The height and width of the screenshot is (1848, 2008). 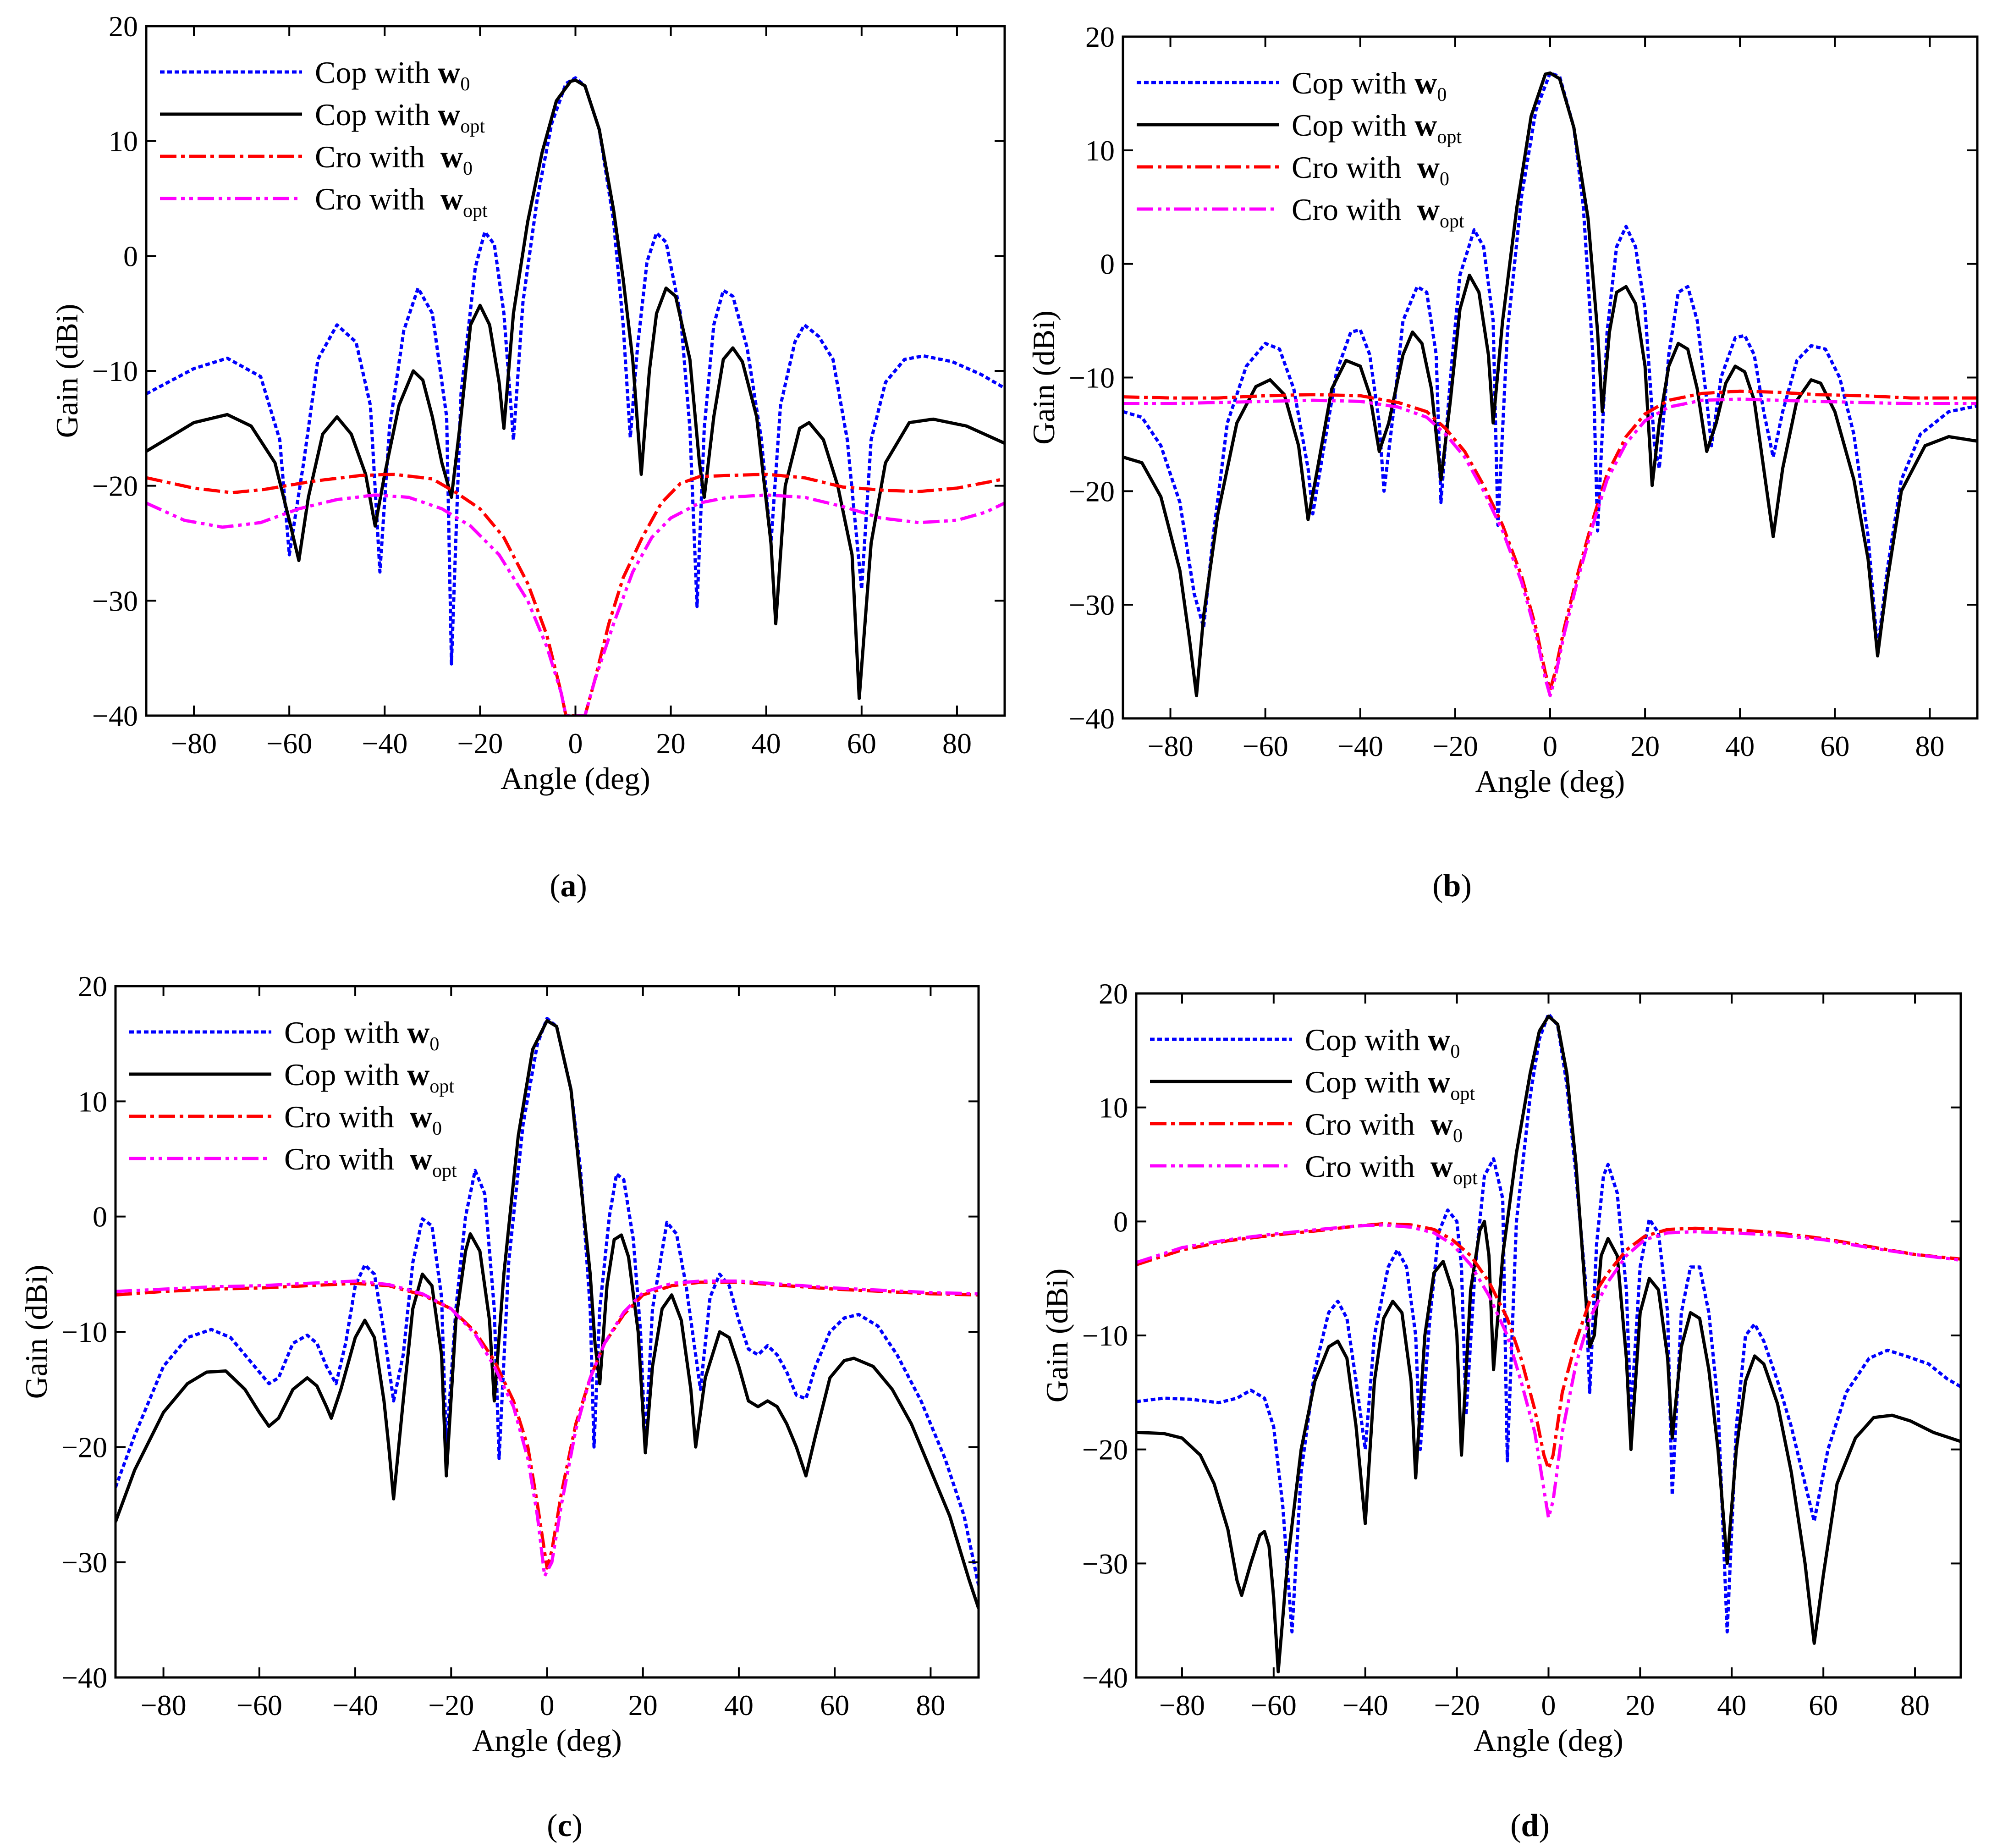 I want to click on legend-label-2: Cop with wopt, so click(x=400, y=117).